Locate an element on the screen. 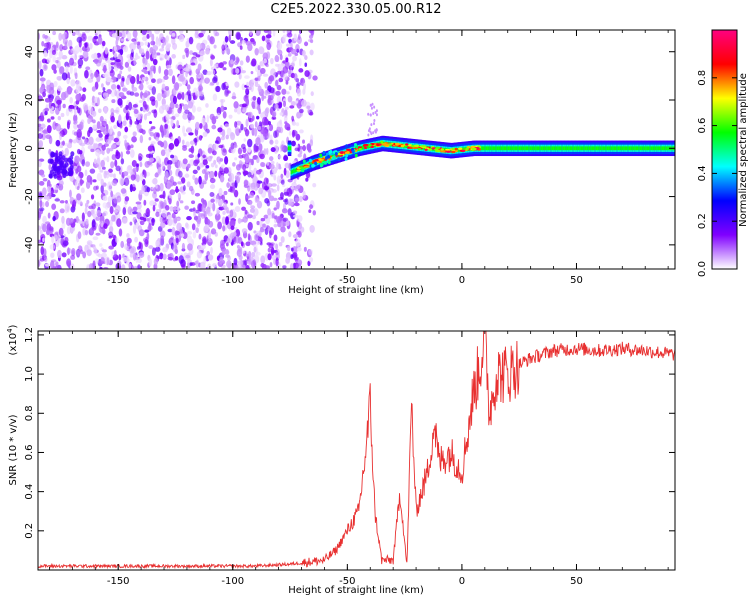 Image resolution: width=750 pixels, height=600 pixels. colorbar-gradient is located at coordinates (724, 149).